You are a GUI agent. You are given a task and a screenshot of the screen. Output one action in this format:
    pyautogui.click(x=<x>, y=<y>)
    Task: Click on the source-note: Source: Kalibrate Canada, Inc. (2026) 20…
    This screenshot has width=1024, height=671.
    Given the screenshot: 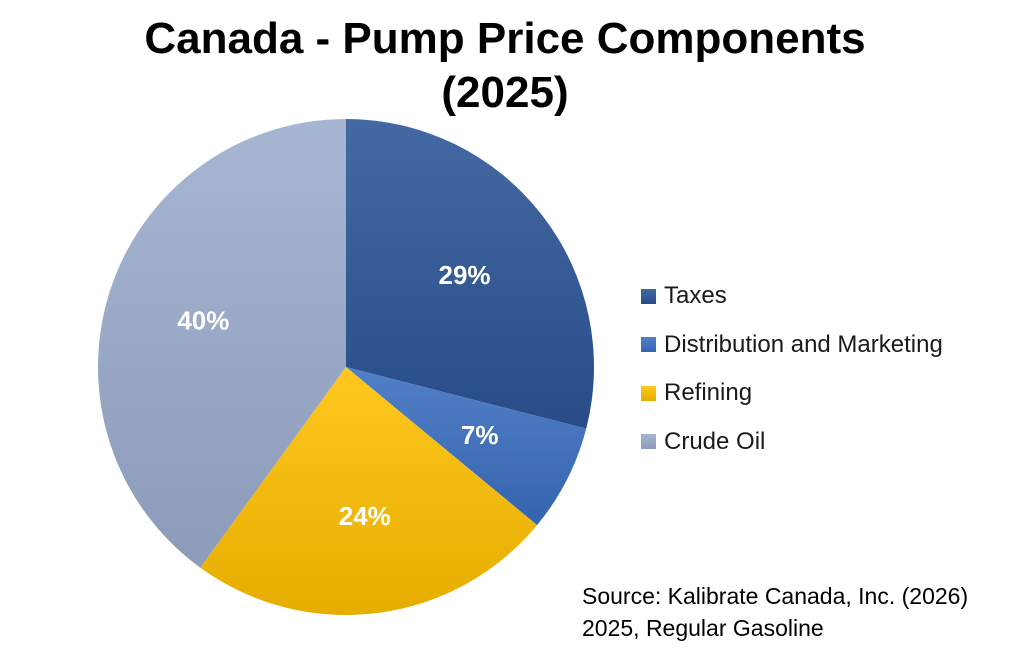 What is the action you would take?
    pyautogui.click(x=775, y=612)
    